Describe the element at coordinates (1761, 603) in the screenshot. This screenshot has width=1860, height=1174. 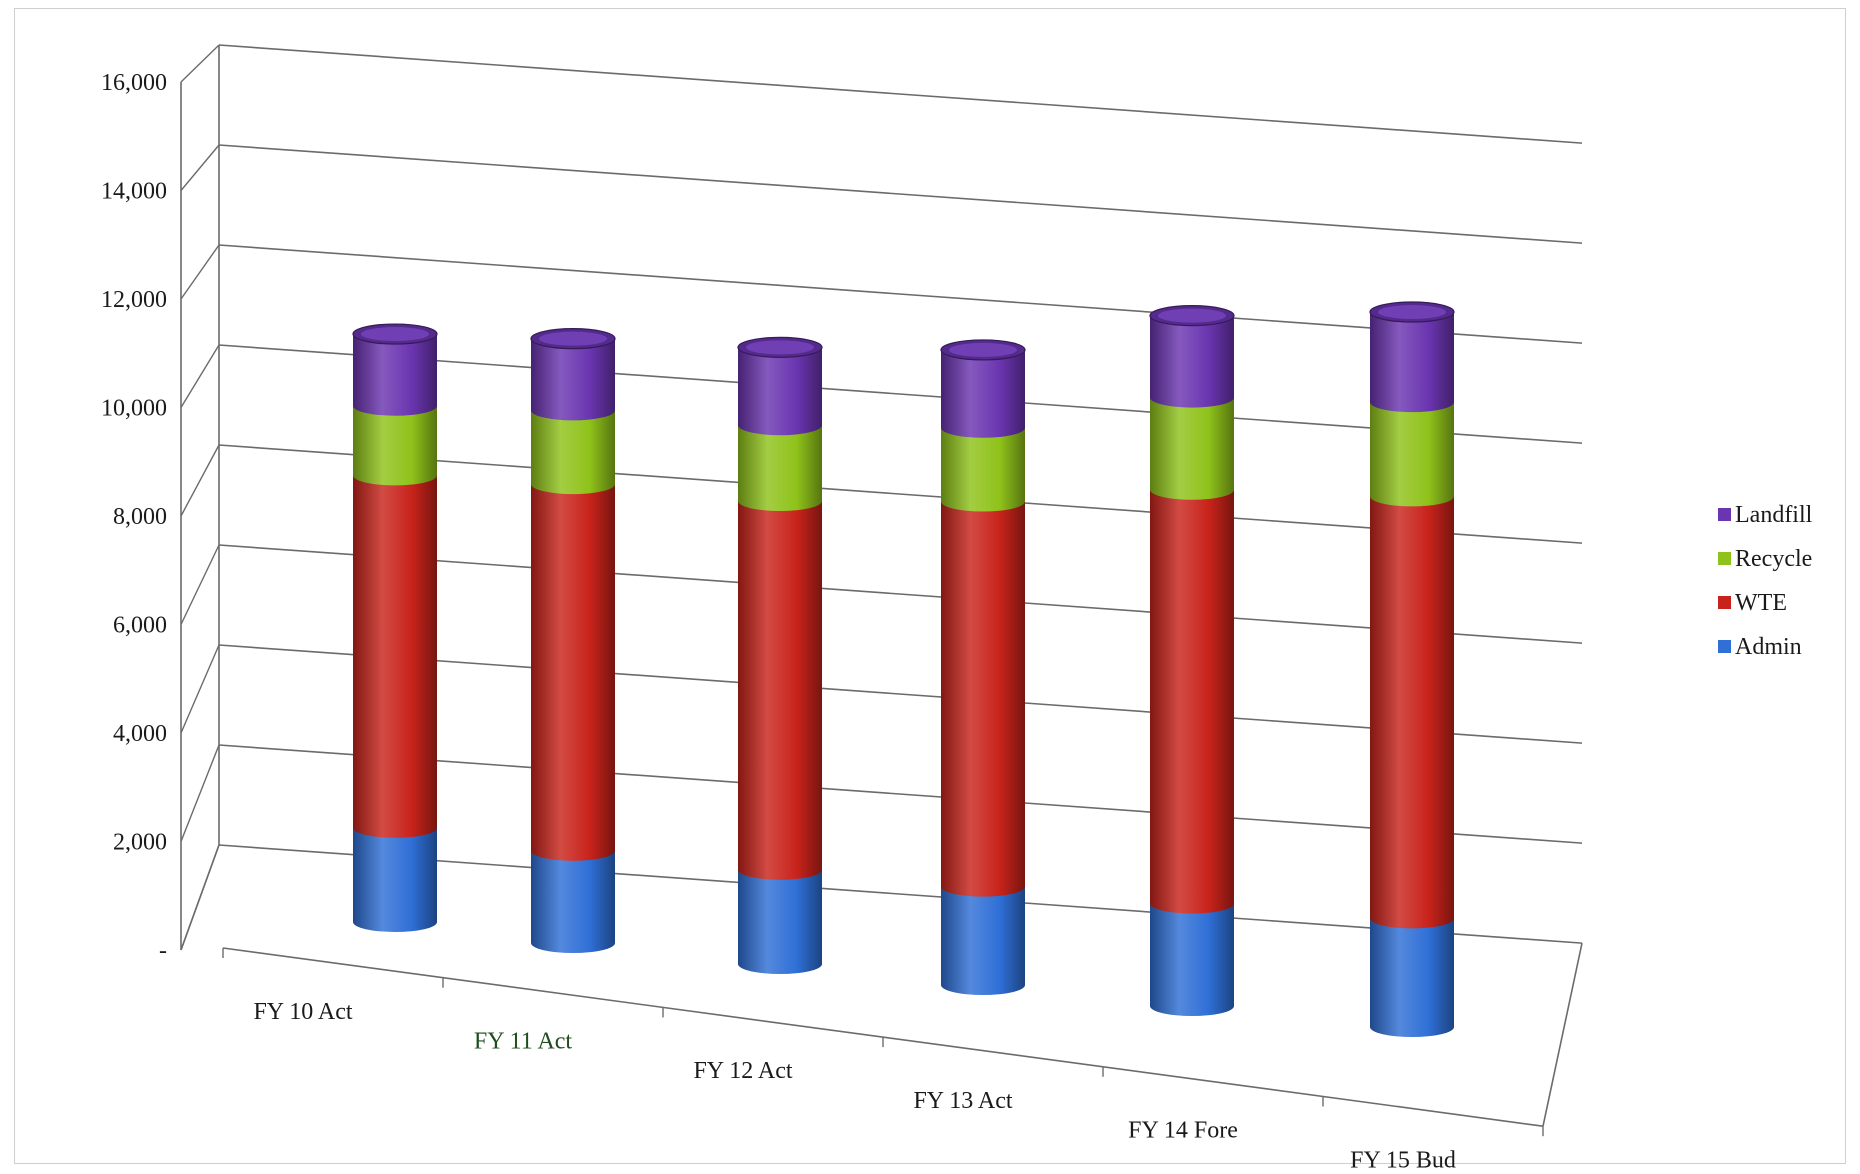
I see `legend-label: WTE` at that location.